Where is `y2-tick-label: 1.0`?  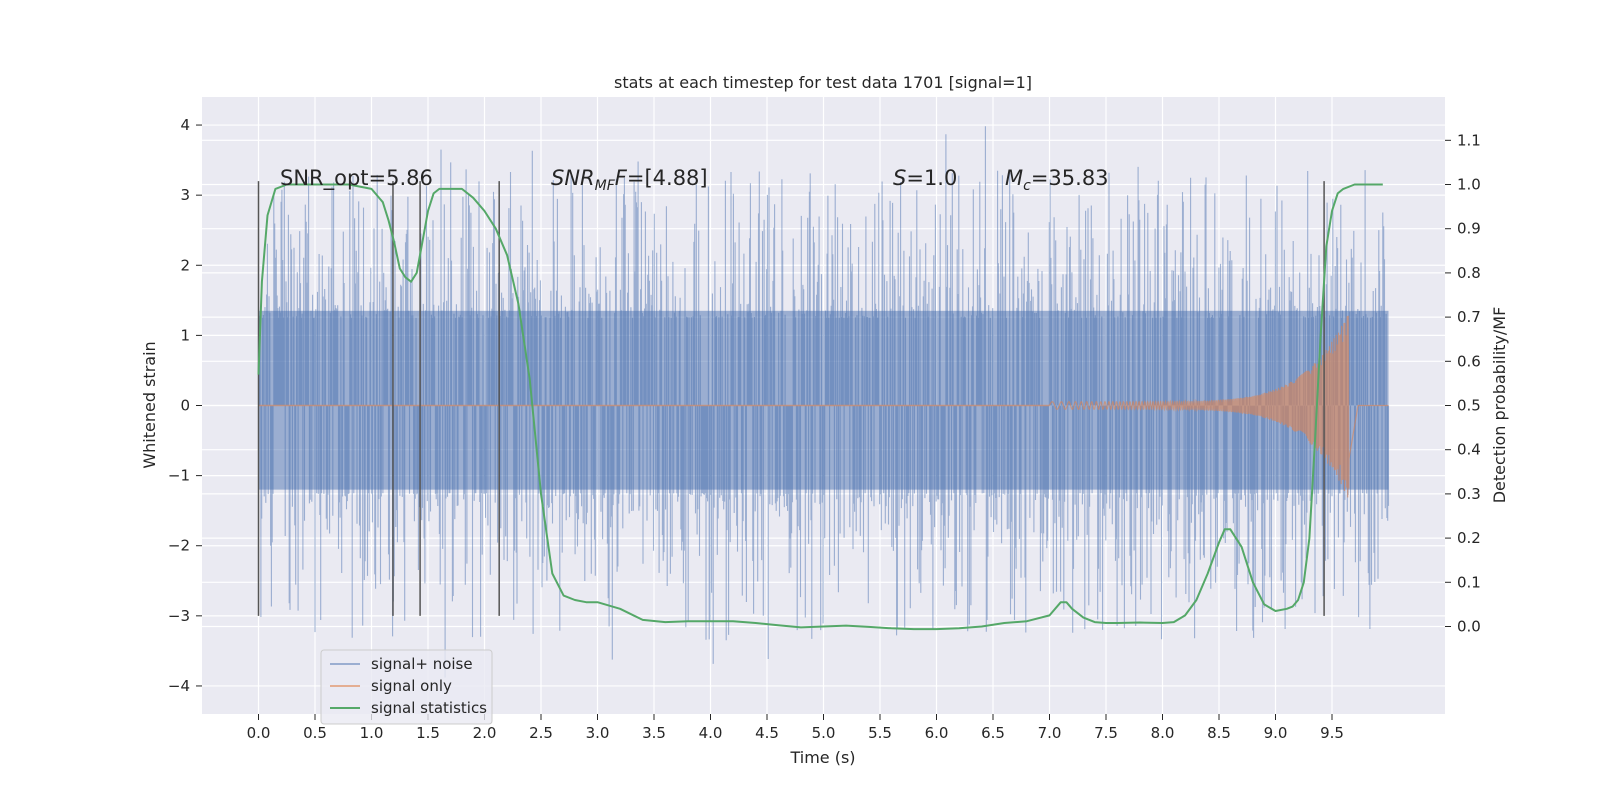 y2-tick-label: 1.0 is located at coordinates (1469, 185).